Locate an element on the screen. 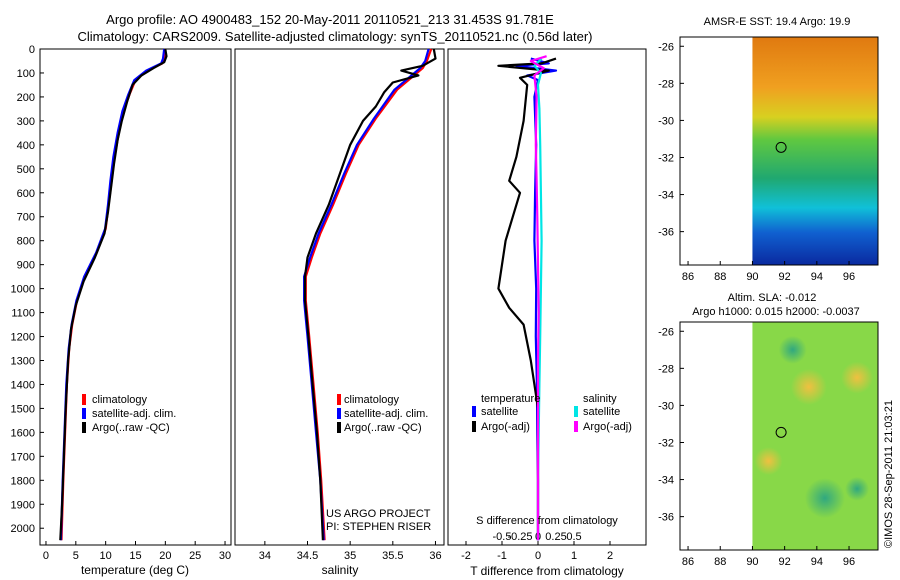 This screenshot has height=580, width=900. temperature-x-ticks: 0 5 10 15 20 25 30 is located at coordinates (137, 551).